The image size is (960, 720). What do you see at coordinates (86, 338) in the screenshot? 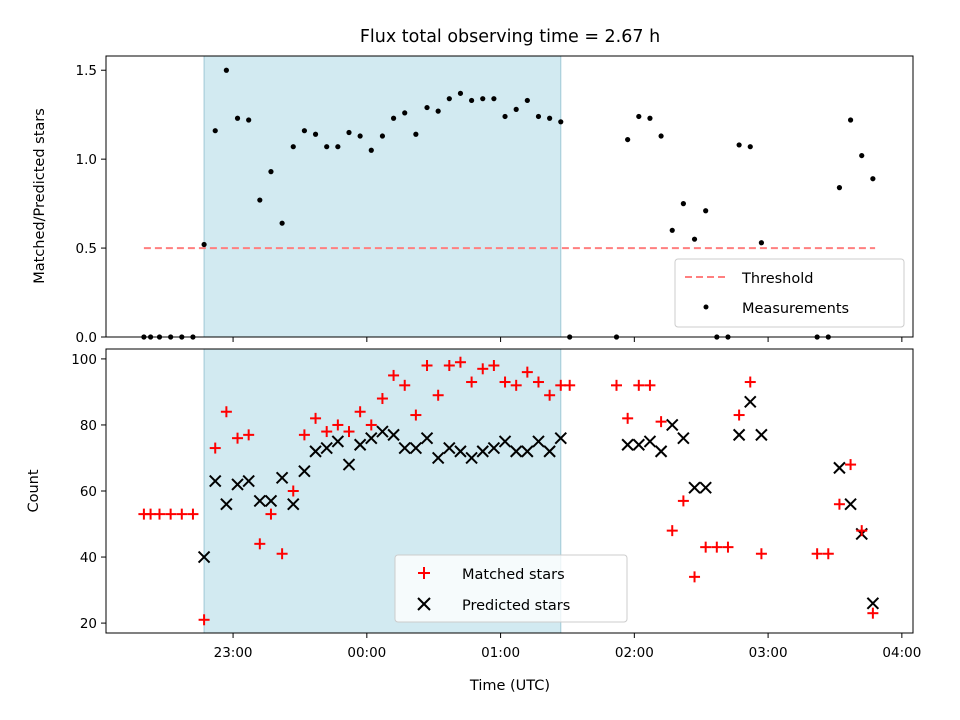
I see `top-y-tick-label: 0.0` at bounding box center [86, 338].